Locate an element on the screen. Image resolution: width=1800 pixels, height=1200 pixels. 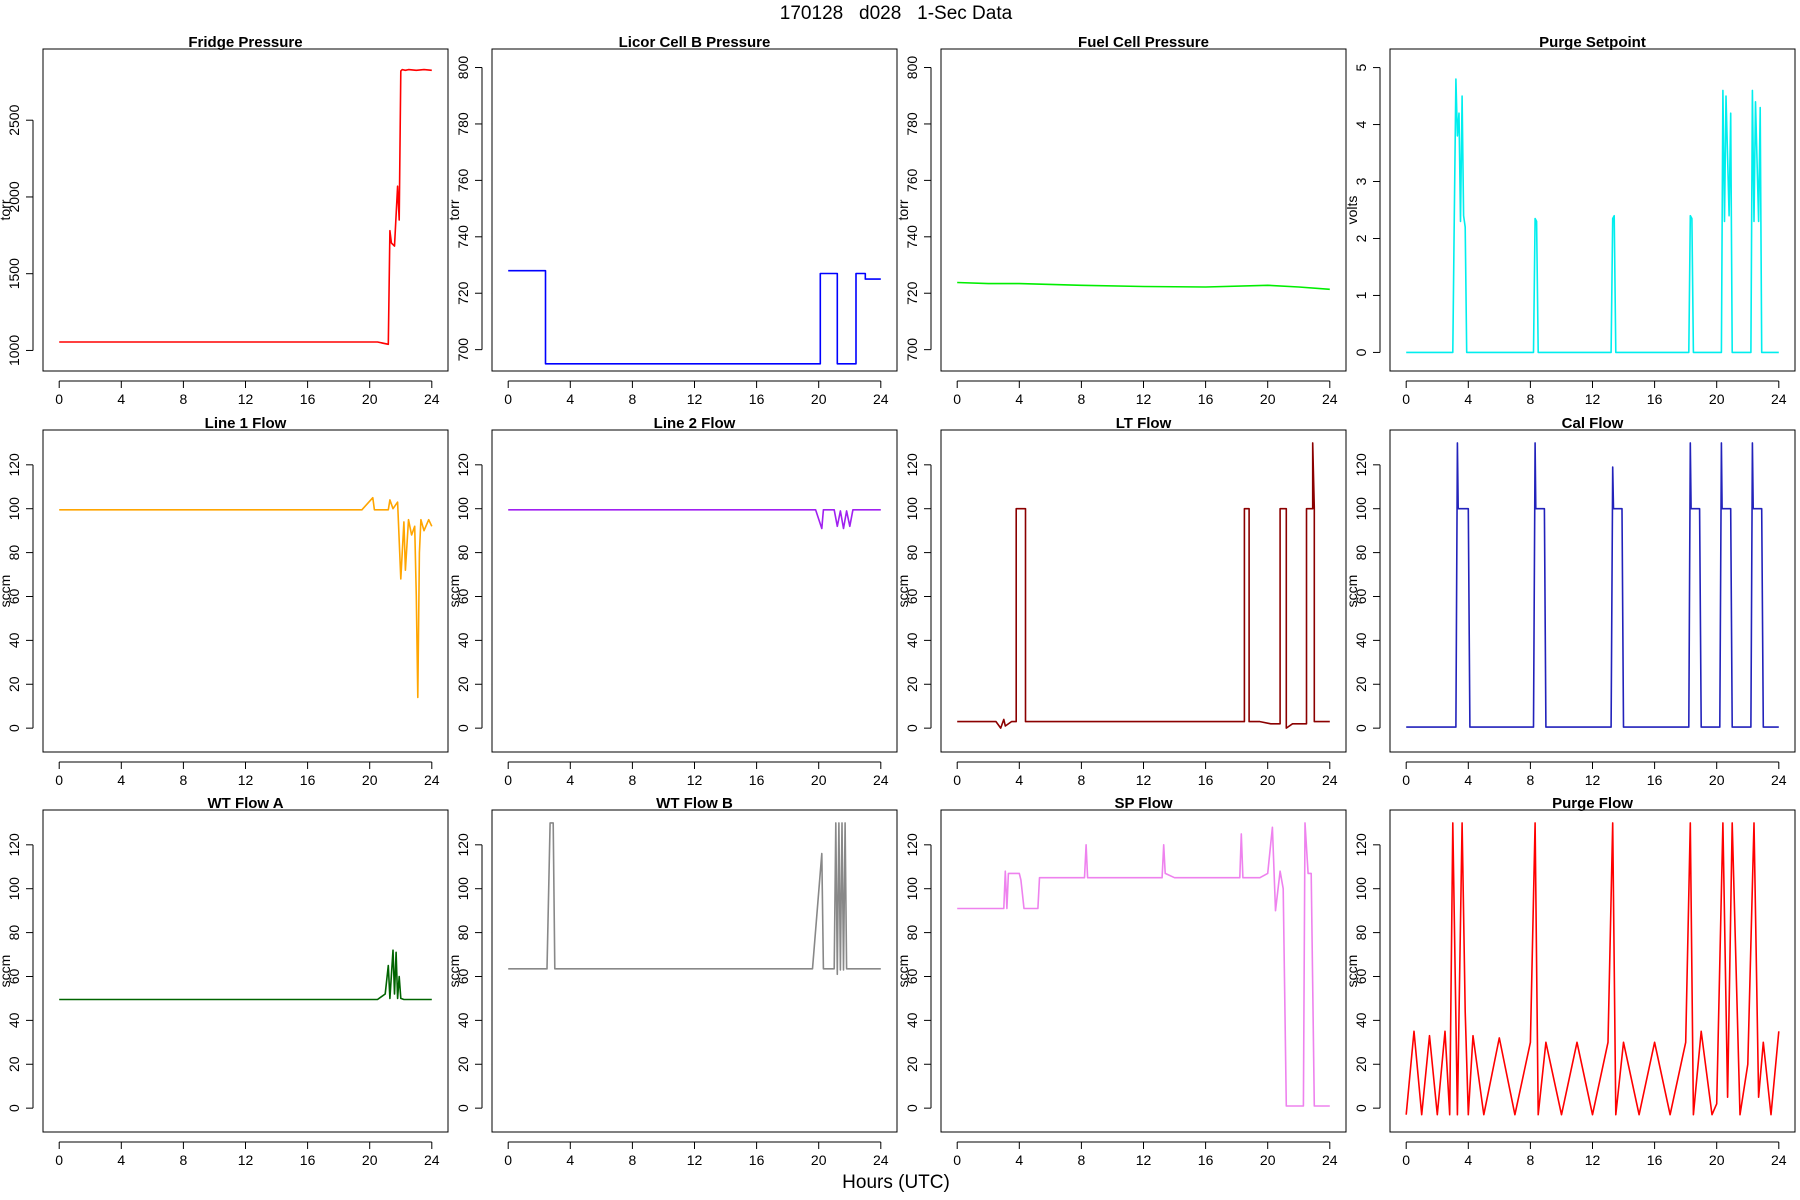
sp-flow-y-tick-label: 80 is located at coordinates (912, 933).